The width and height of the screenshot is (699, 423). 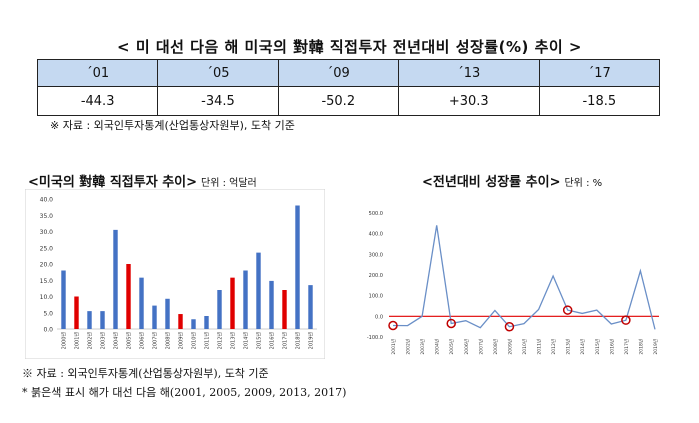 I want to click on y-tick-label: 20.0, so click(x=47, y=265).